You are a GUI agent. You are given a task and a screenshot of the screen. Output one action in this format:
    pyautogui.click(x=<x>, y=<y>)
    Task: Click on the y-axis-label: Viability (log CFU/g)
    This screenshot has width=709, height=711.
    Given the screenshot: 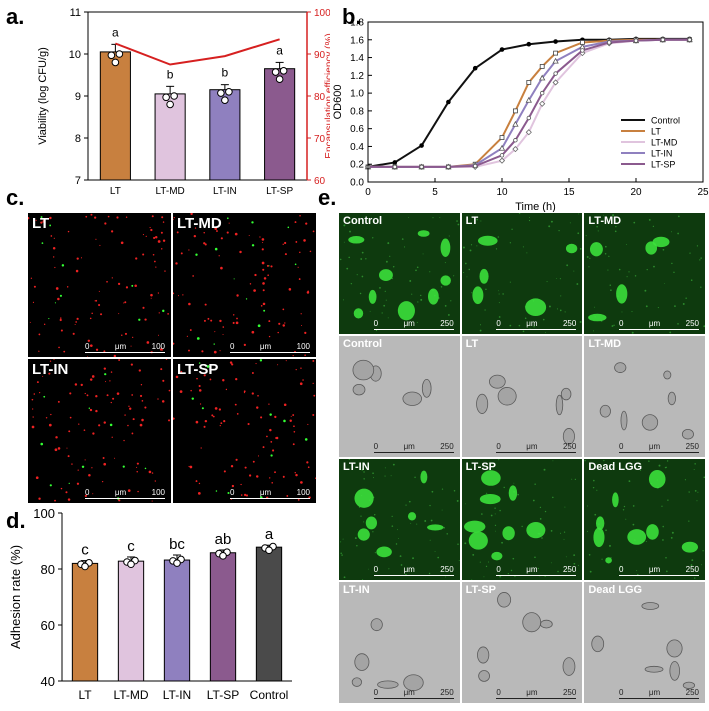 What is the action you would take?
    pyautogui.click(x=43, y=96)
    